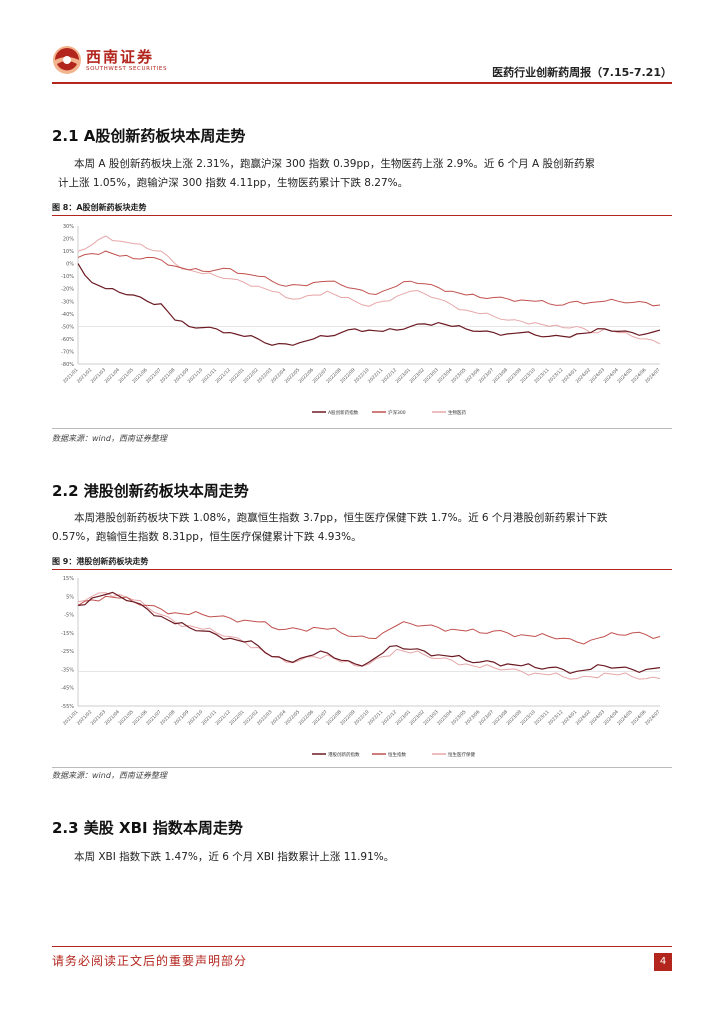 Image resolution: width=724 pixels, height=1024 pixels. What do you see at coordinates (67, 290) in the screenshot?
I see `y-tick-label: -20%` at bounding box center [67, 290].